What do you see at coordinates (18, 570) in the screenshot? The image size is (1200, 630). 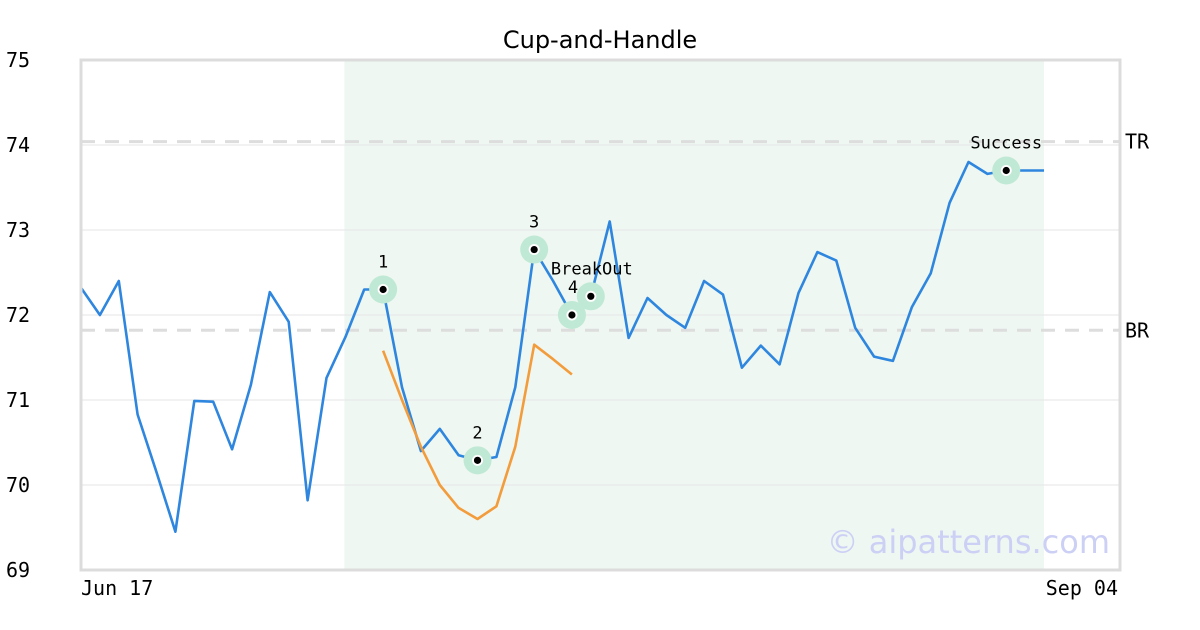 I see `y-tick-label-69: 69` at bounding box center [18, 570].